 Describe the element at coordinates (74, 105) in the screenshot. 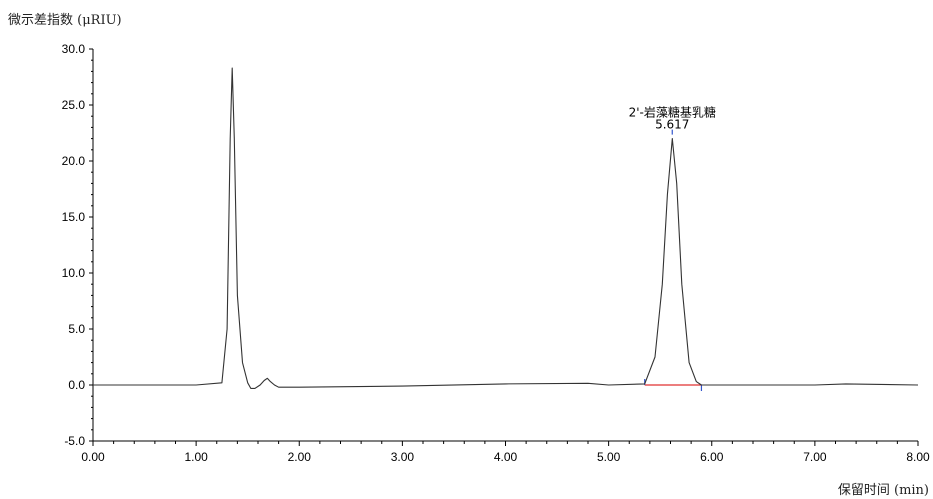

I see `y-tick-label: 25.0` at that location.